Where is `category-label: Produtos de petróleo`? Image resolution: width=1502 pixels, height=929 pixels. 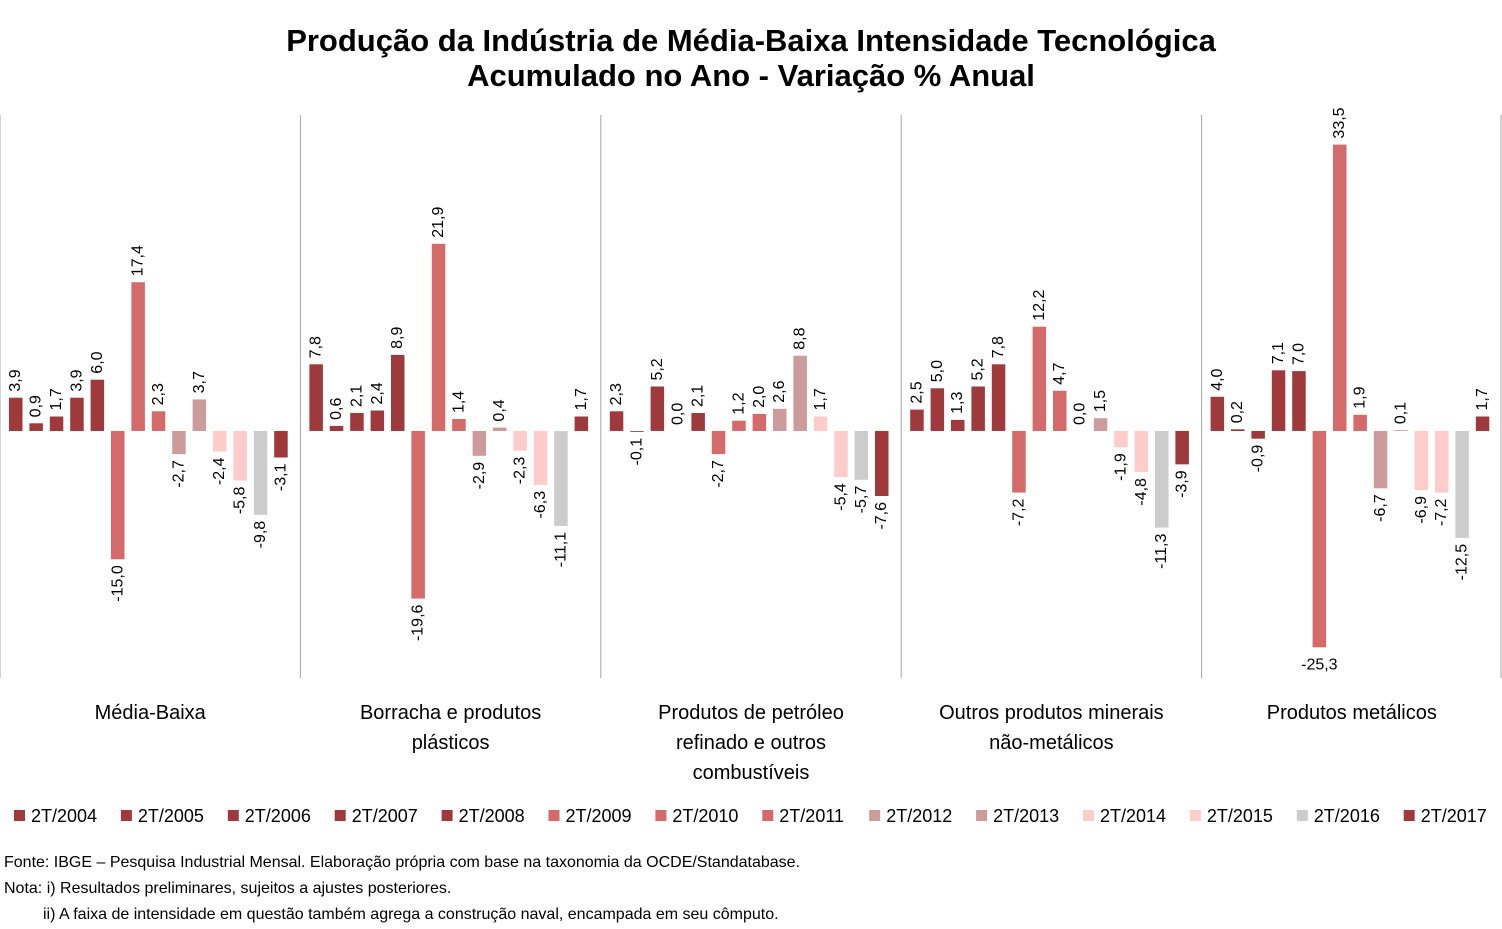
category-label: Produtos de petróleo is located at coordinates (751, 713).